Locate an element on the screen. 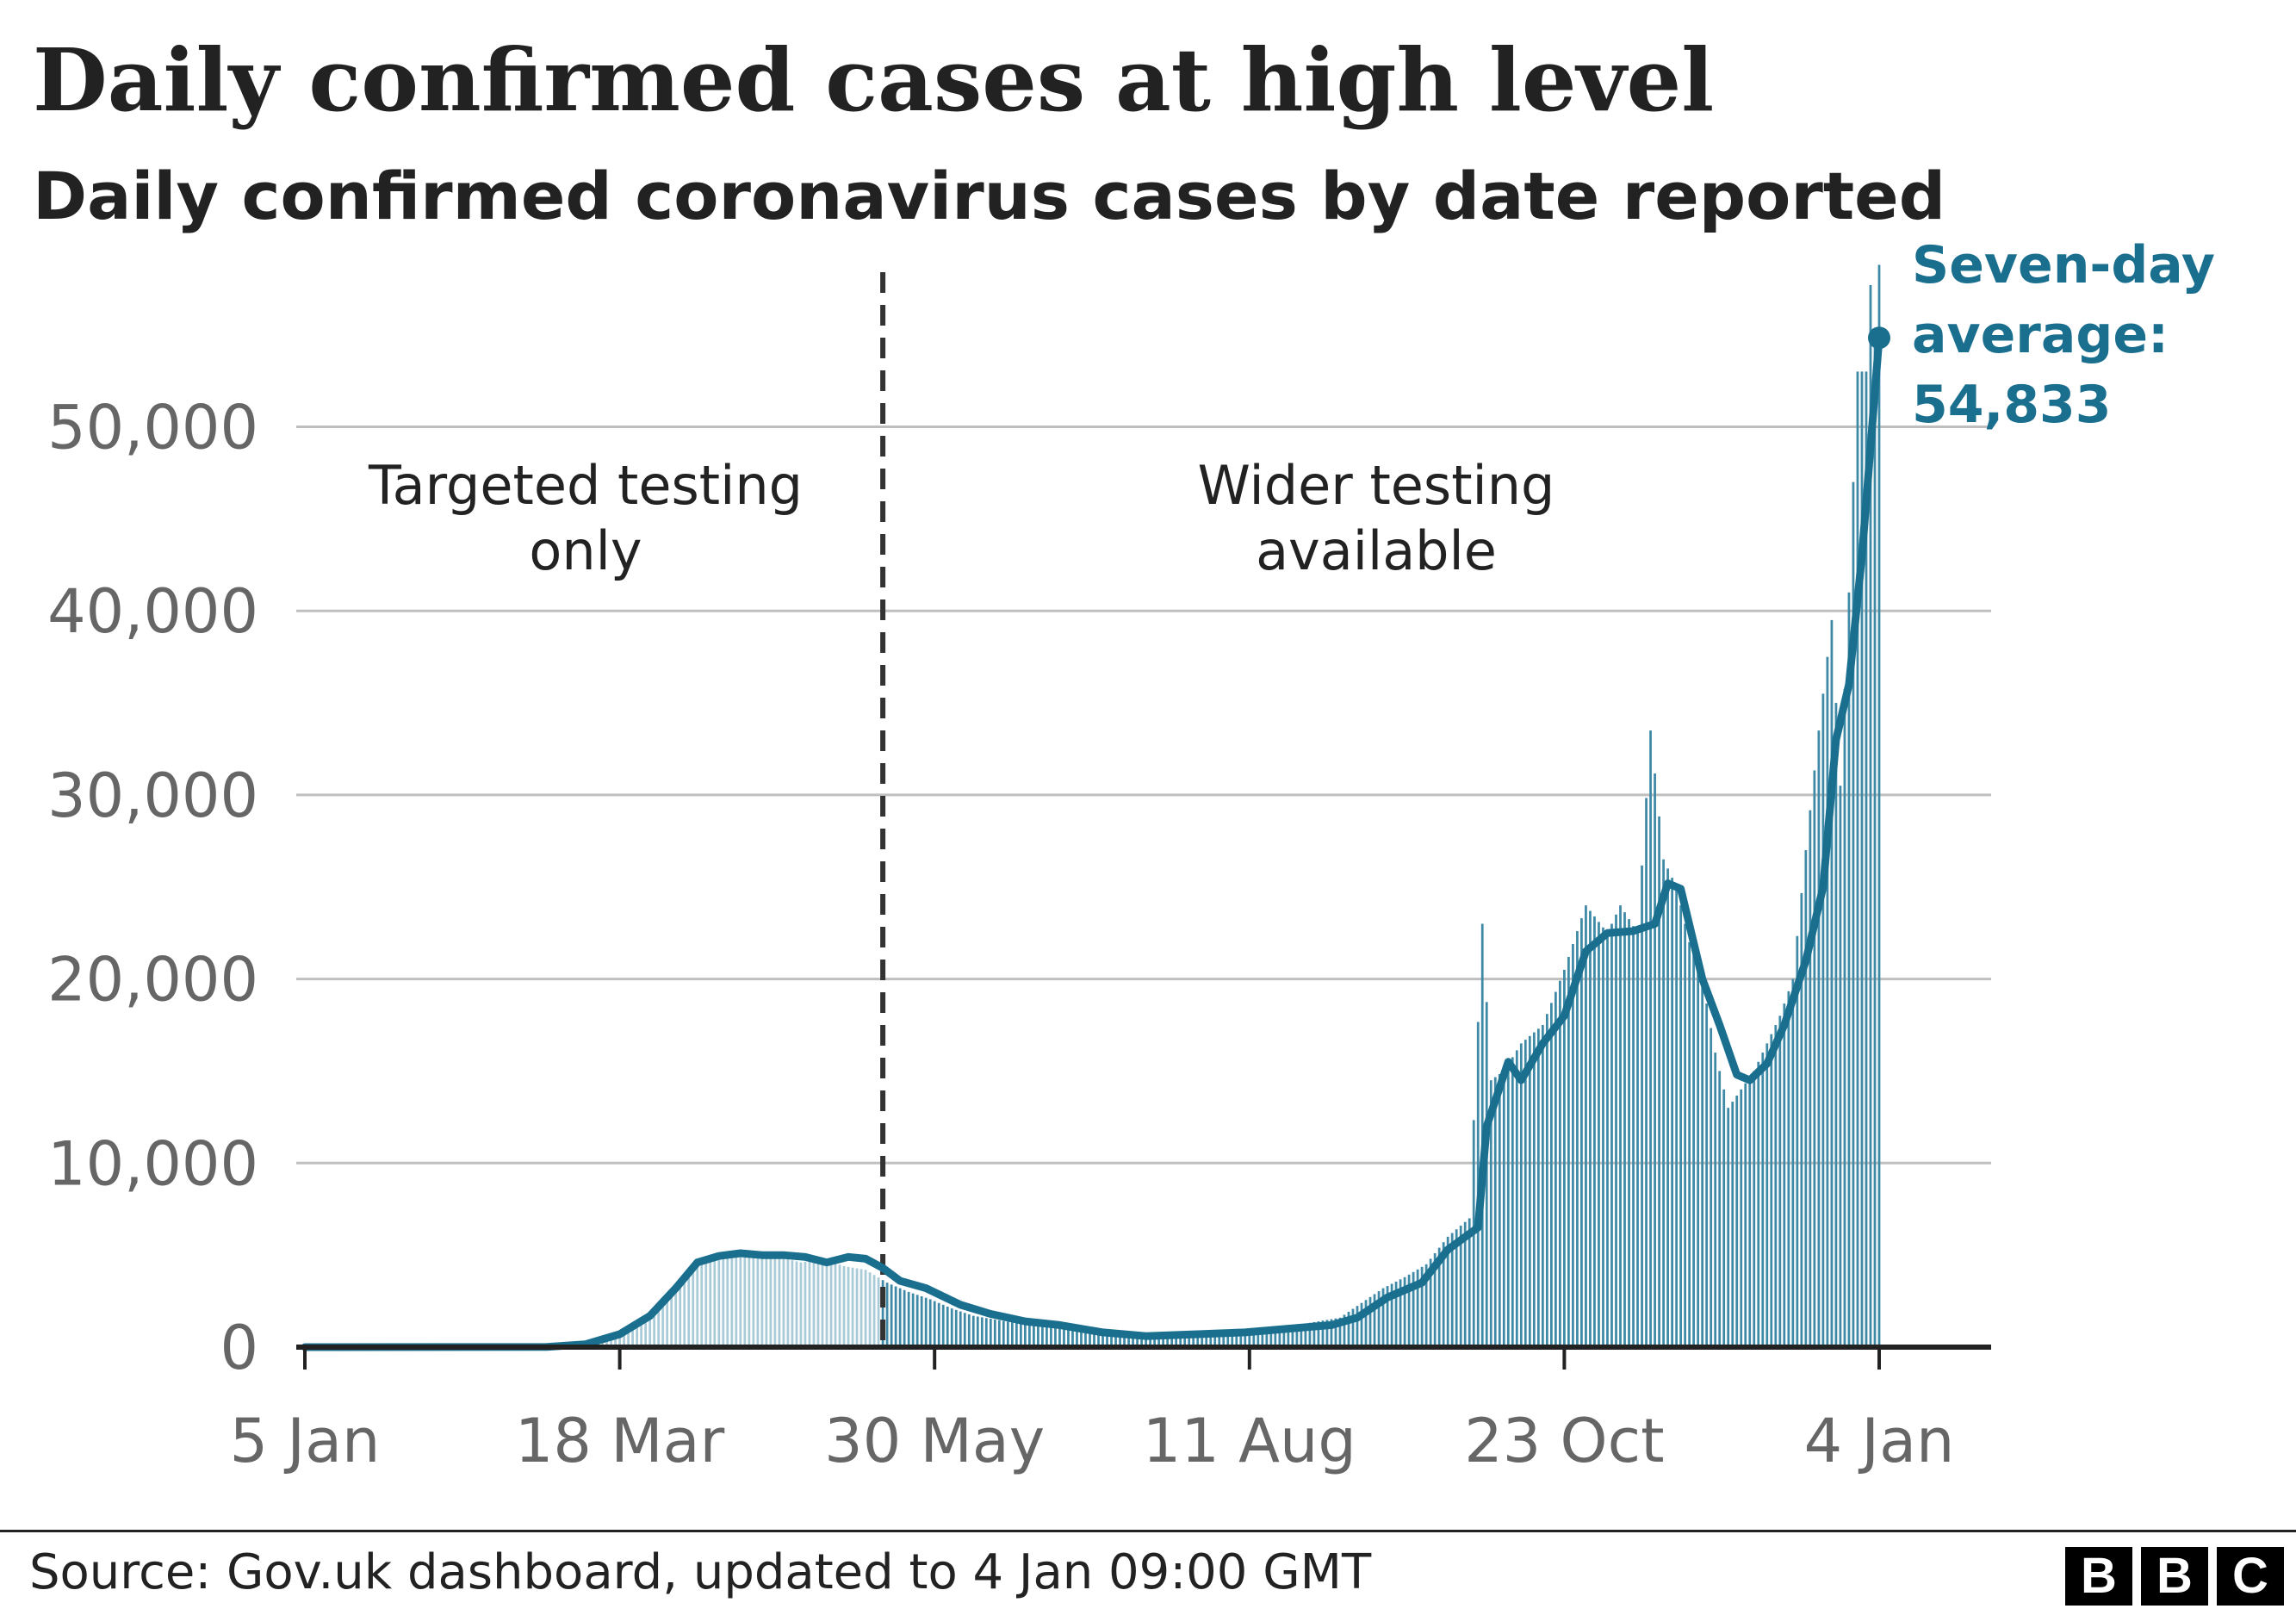 The width and height of the screenshot is (2296, 1615). x-tick-label: 30 May is located at coordinates (934, 1441).